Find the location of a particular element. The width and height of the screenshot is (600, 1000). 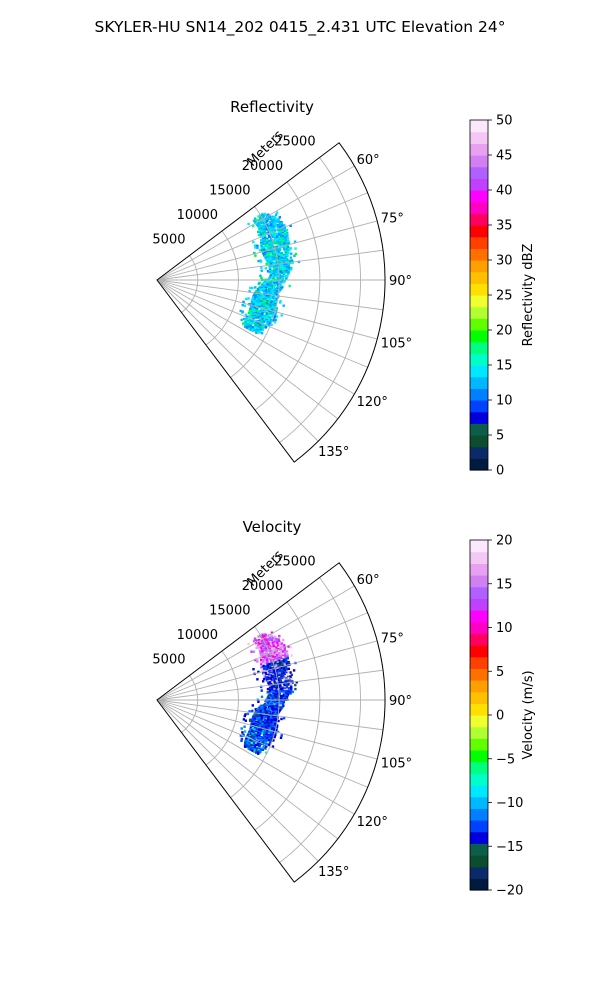

azimuth-tick-label: 135° is located at coordinates (333, 452).